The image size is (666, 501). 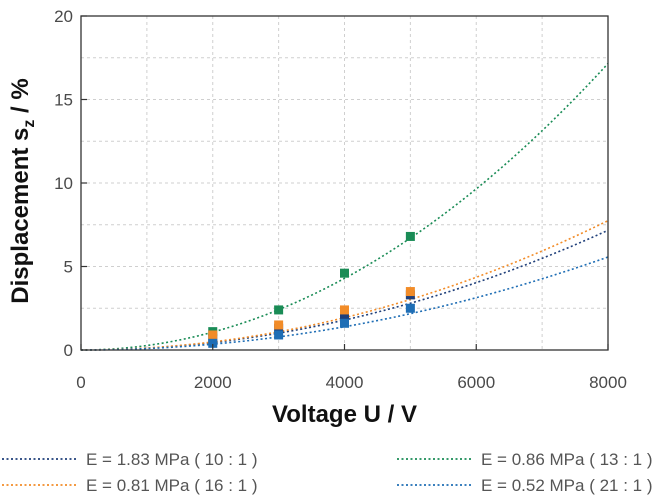 I want to click on x-tick-label: 4000, so click(x=345, y=382).